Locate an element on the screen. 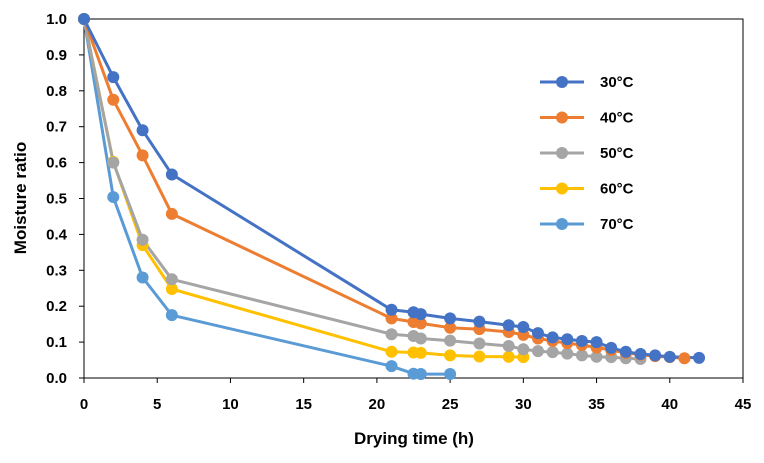 The width and height of the screenshot is (764, 463). legend-marker-50C is located at coordinates (562, 153).